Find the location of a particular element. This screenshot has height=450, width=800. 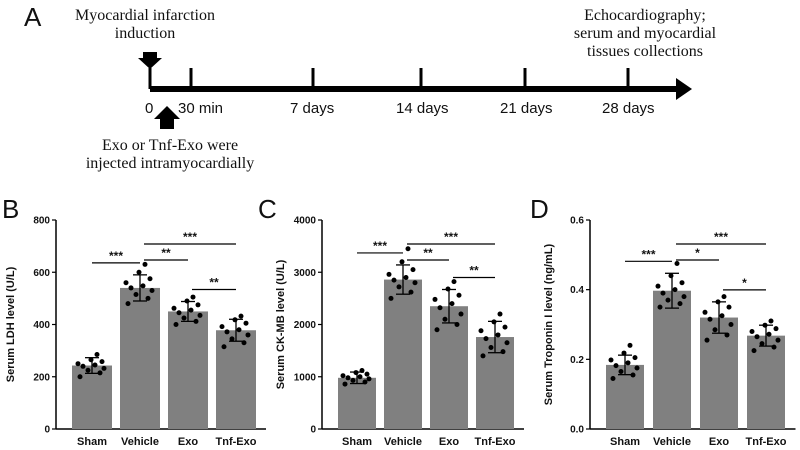

y-tick-label: 1000 is located at coordinates (305, 377).